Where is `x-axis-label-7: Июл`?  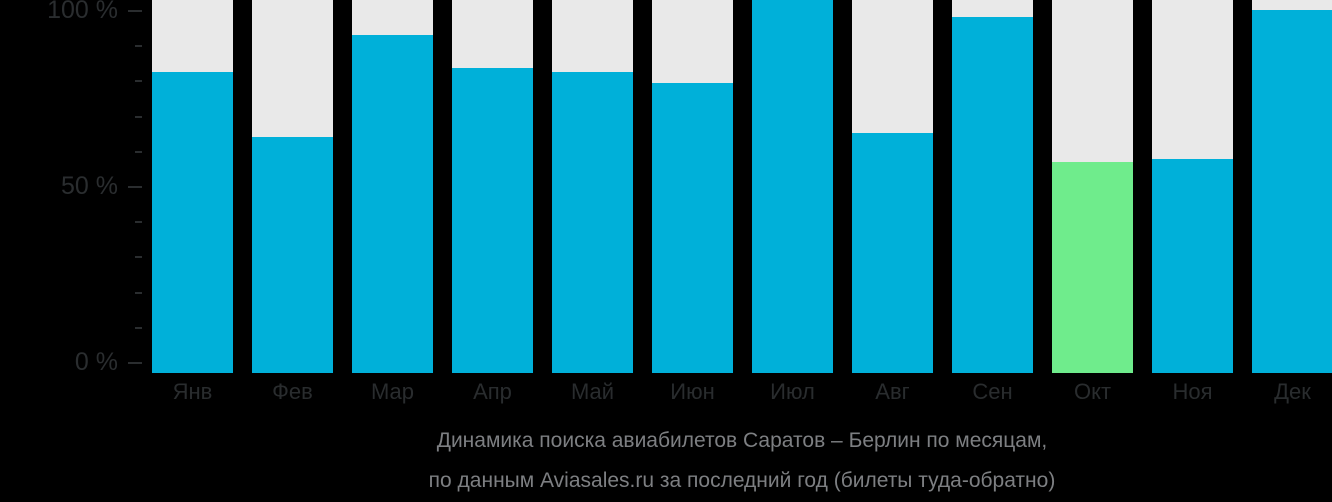 x-axis-label-7: Июл is located at coordinates (792, 391).